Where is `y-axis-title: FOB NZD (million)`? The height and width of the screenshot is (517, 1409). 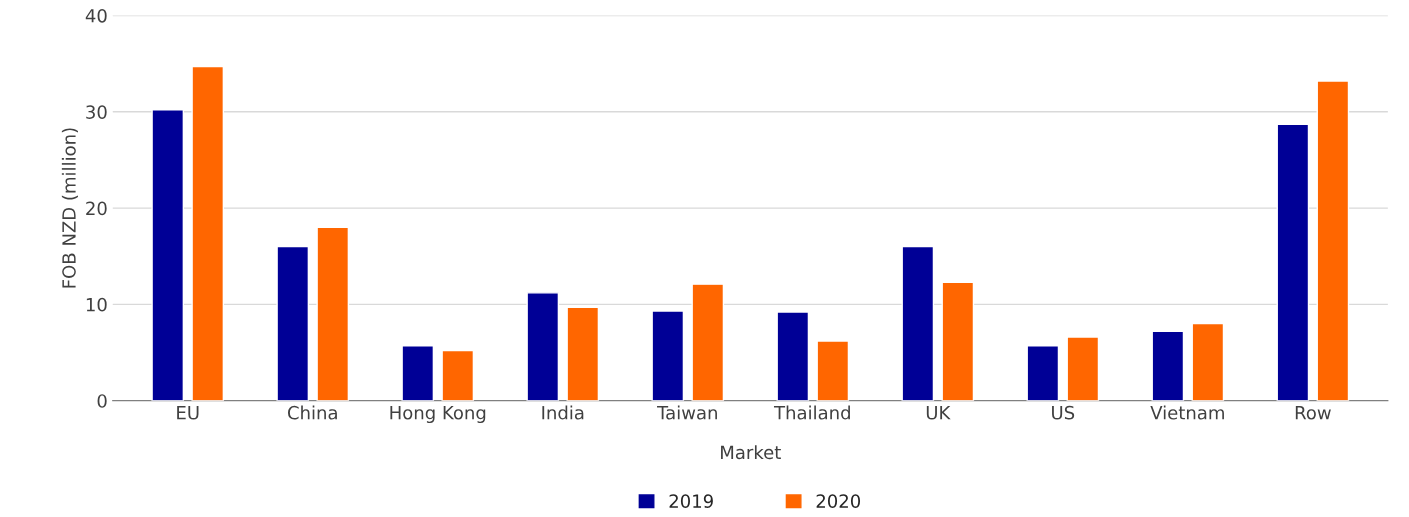 y-axis-title: FOB NZD (million) is located at coordinates (69, 208).